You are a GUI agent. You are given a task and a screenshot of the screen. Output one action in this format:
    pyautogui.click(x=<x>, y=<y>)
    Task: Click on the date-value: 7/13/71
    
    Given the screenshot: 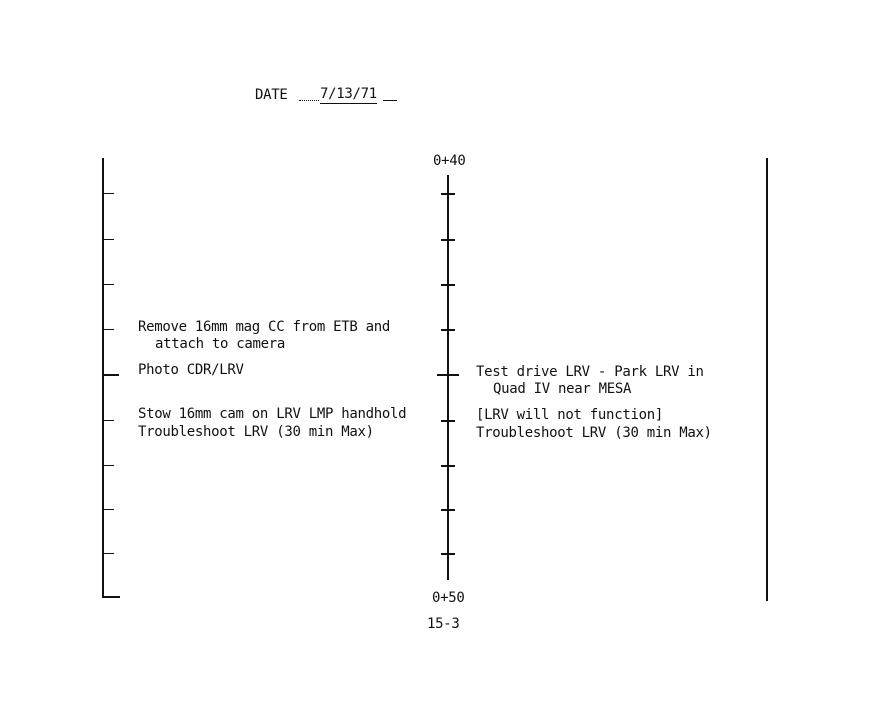 What is the action you would take?
    pyautogui.click(x=348, y=95)
    